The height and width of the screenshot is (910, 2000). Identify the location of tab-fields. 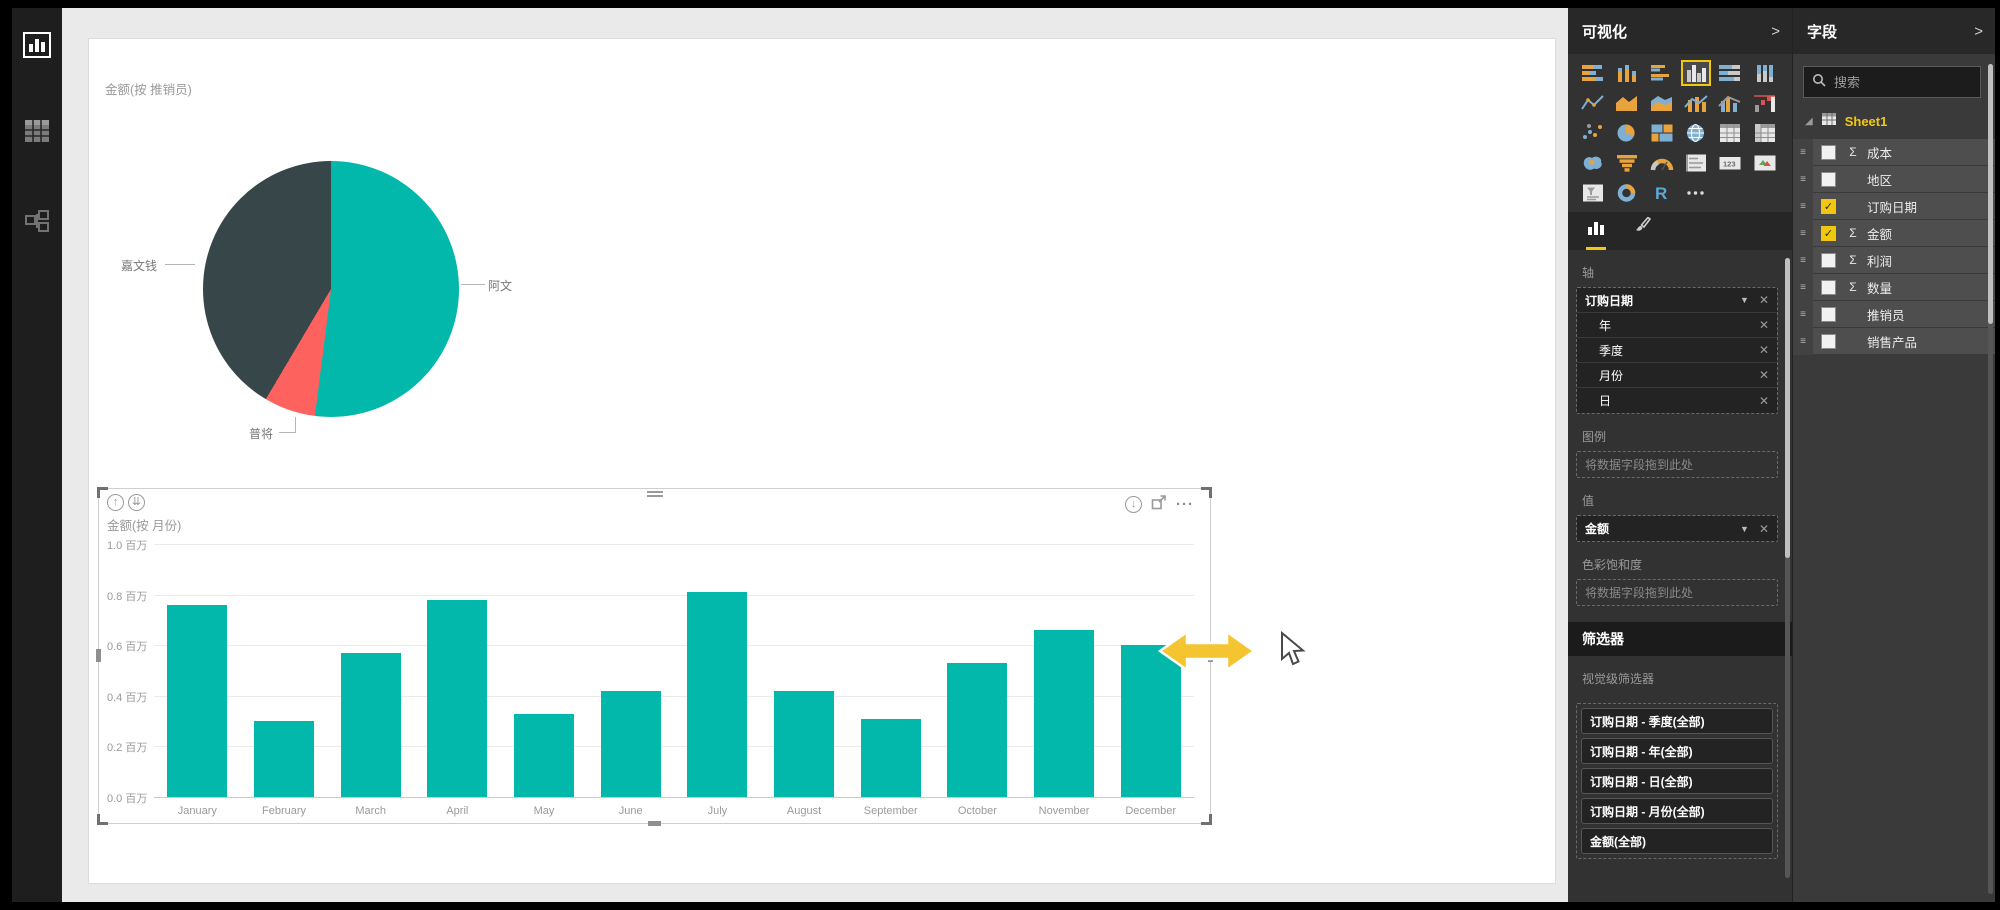
(1596, 234).